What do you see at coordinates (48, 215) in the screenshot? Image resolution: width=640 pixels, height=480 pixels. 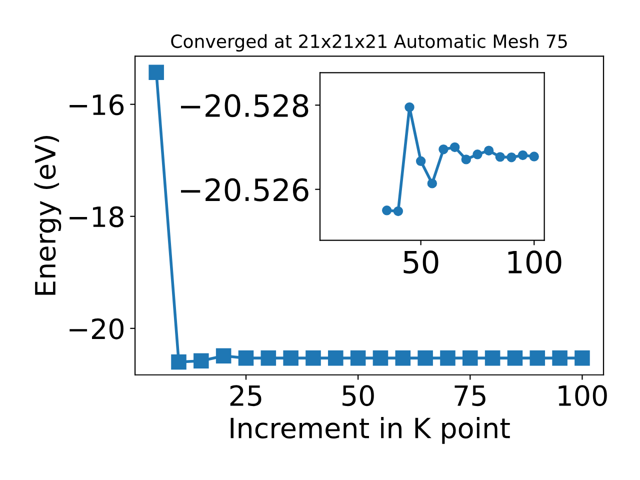 I see `y-axis-title: Energy (eV)` at bounding box center [48, 215].